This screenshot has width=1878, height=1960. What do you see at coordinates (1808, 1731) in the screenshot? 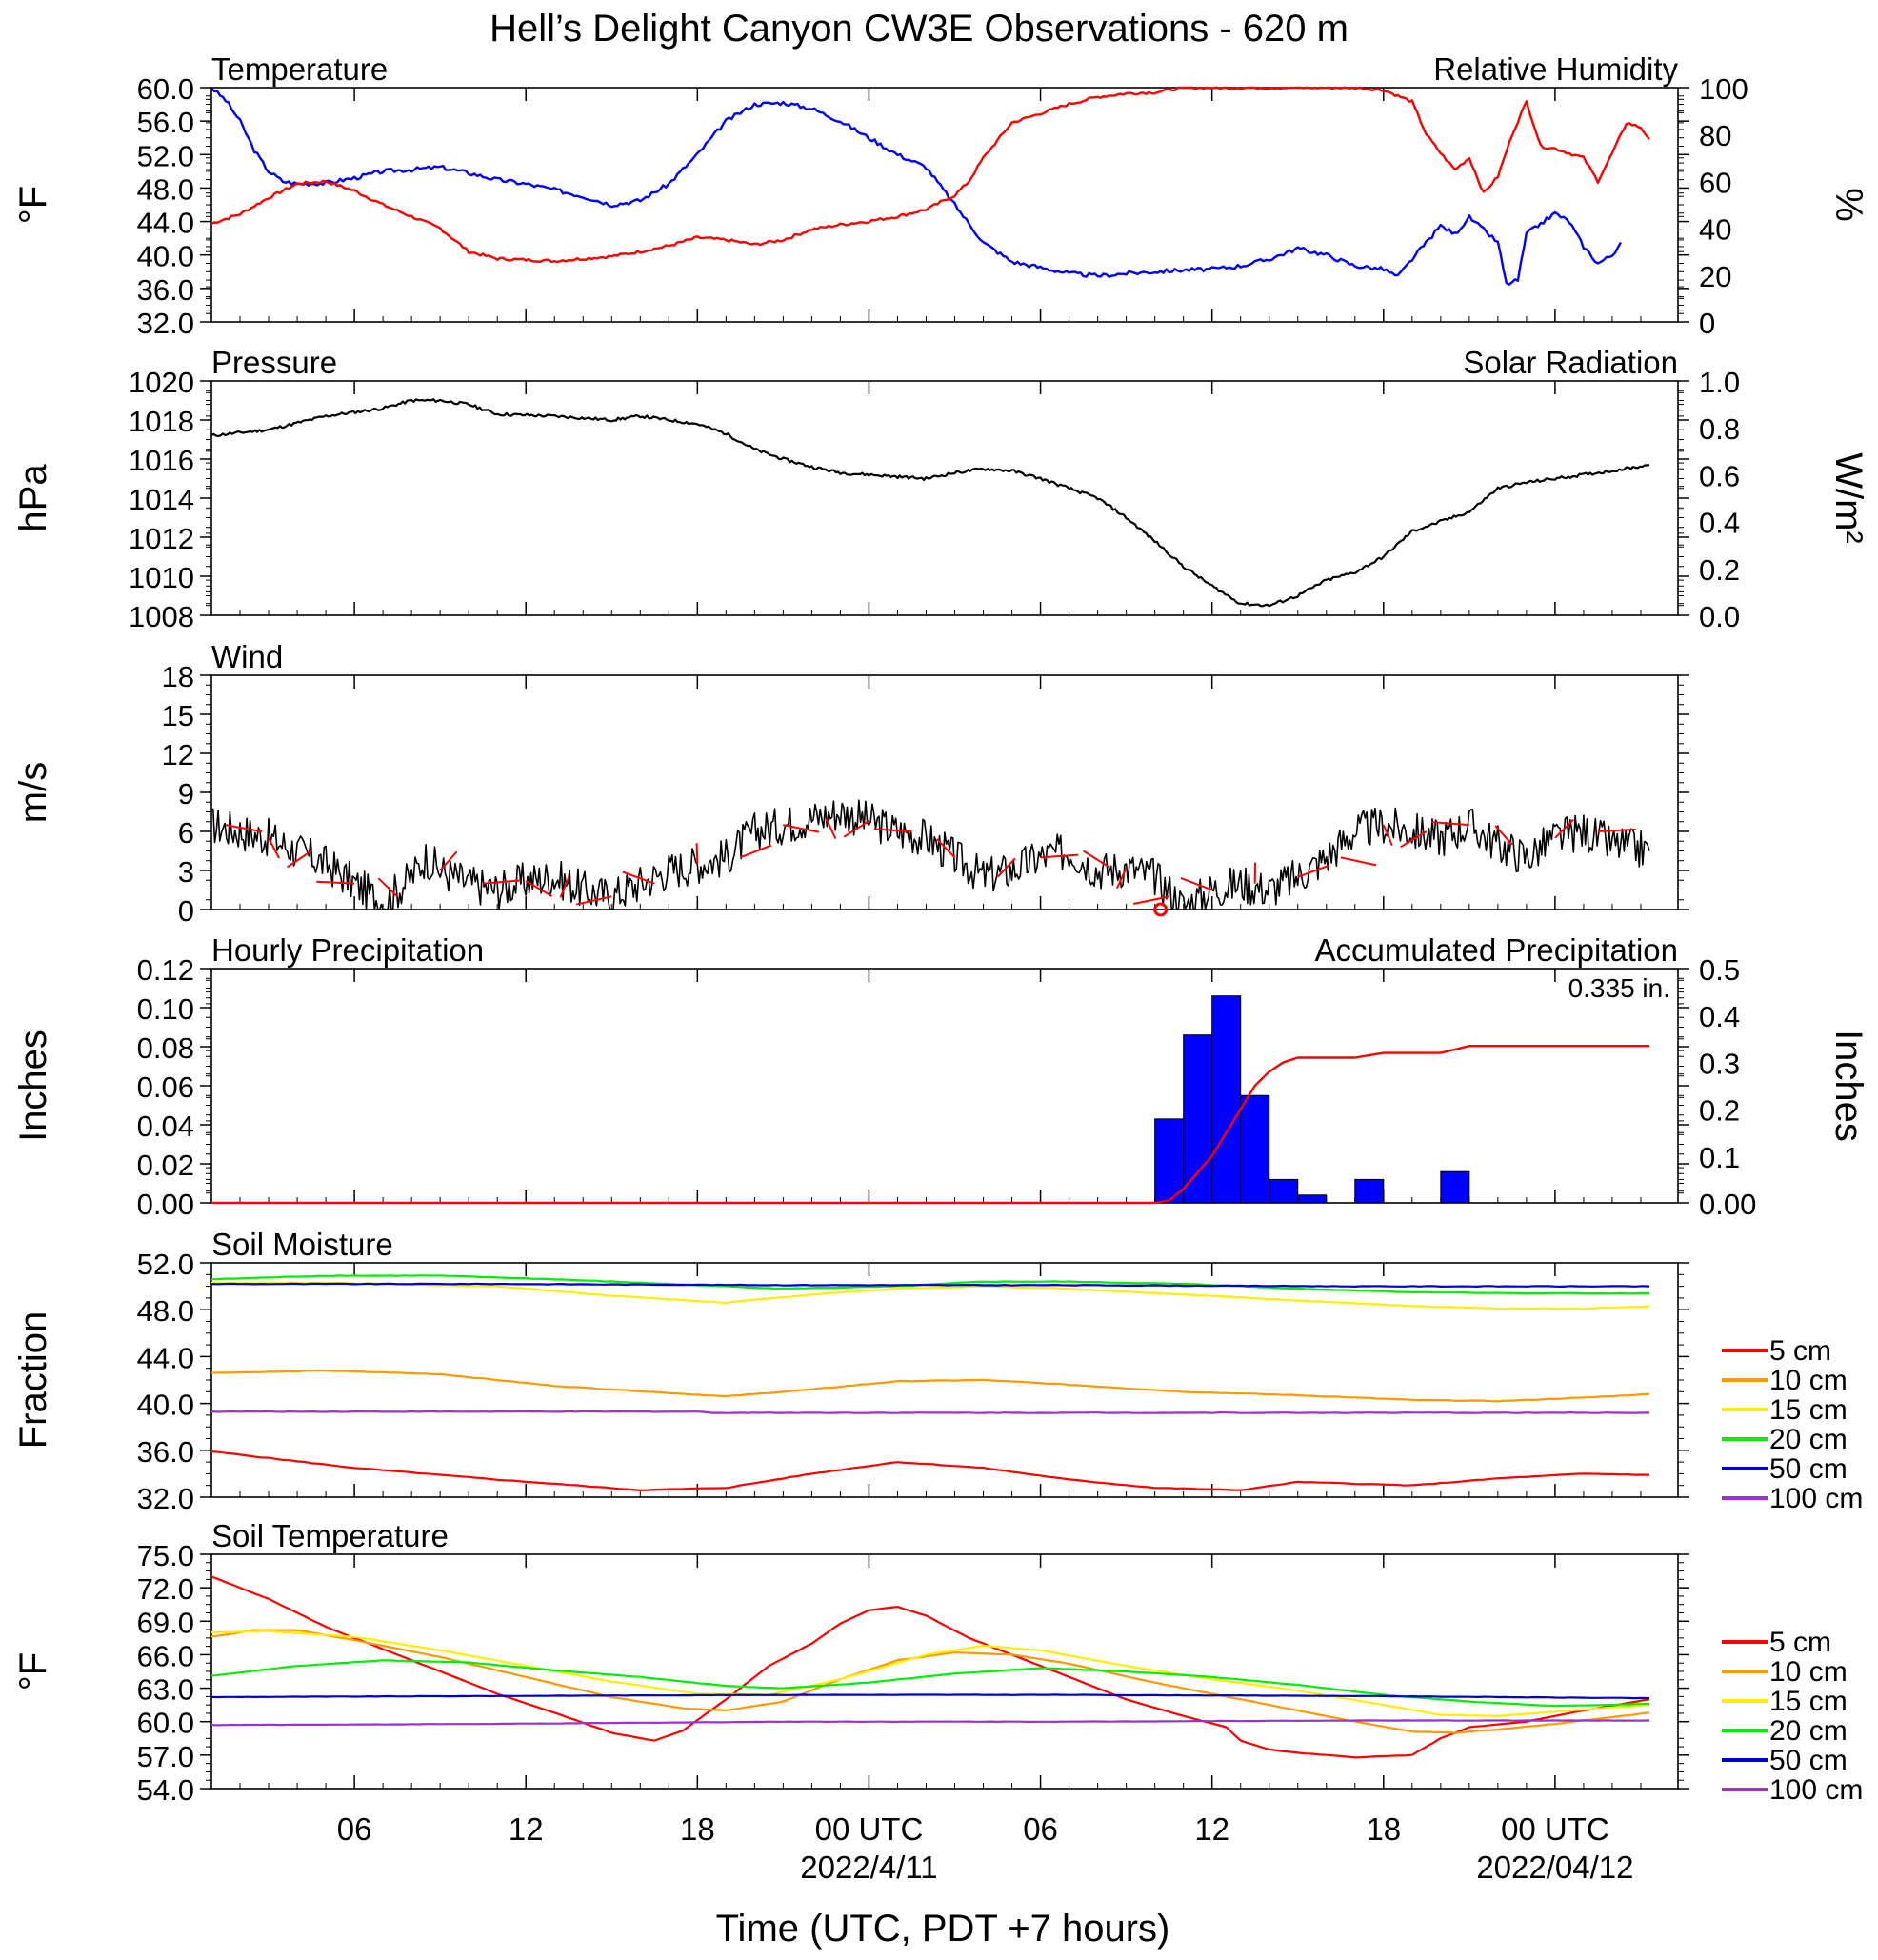
I see `legend-label: 20 cm` at bounding box center [1808, 1731].